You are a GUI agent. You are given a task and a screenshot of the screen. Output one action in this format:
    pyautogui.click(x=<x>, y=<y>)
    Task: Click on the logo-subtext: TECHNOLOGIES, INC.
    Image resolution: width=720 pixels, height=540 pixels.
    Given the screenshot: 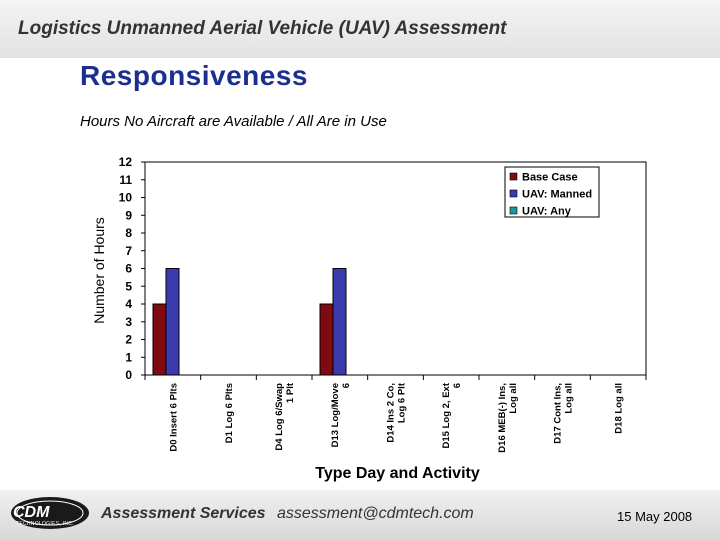 What is the action you would take?
    pyautogui.click(x=45, y=524)
    